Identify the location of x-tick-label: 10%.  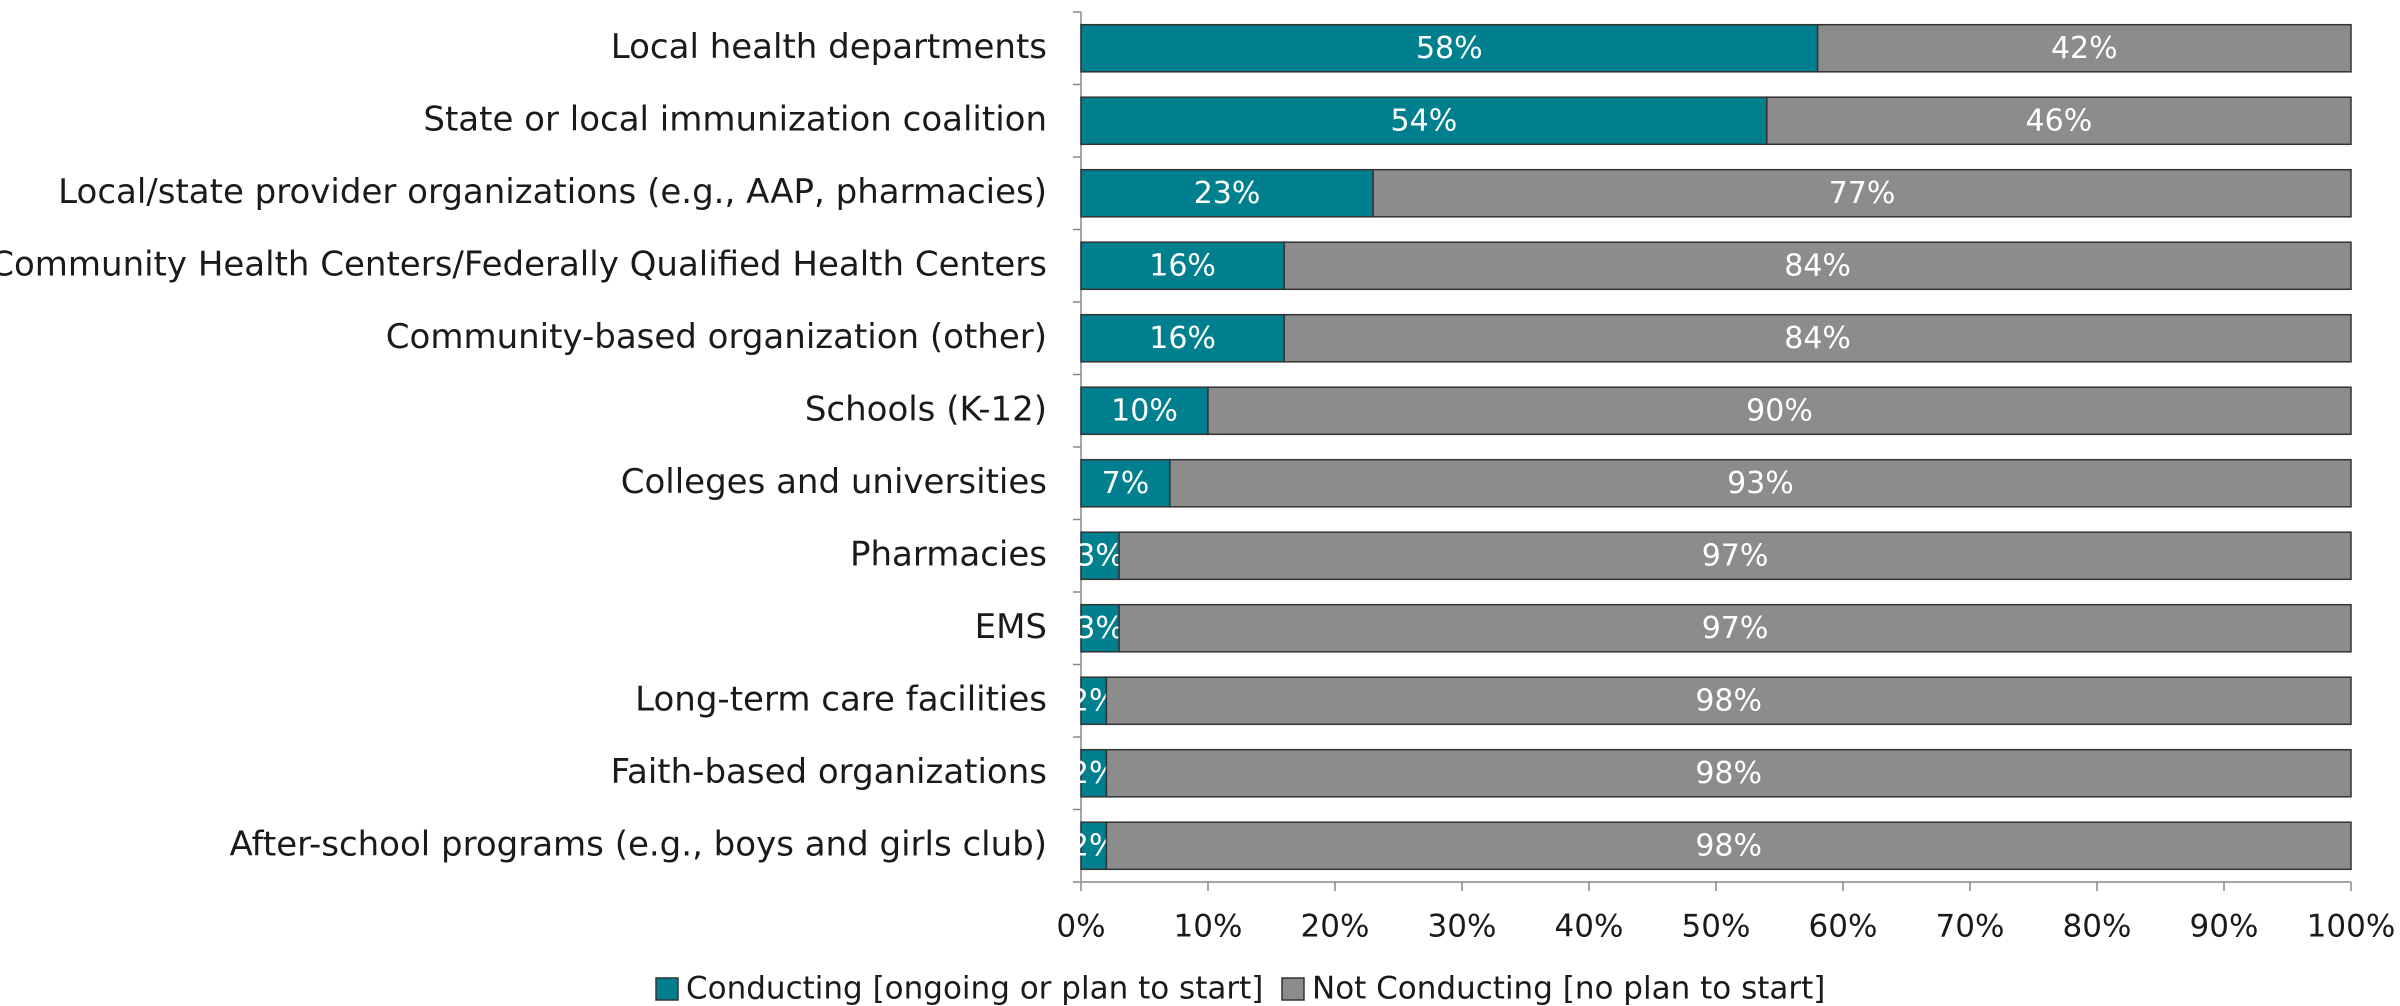
(1208, 927).